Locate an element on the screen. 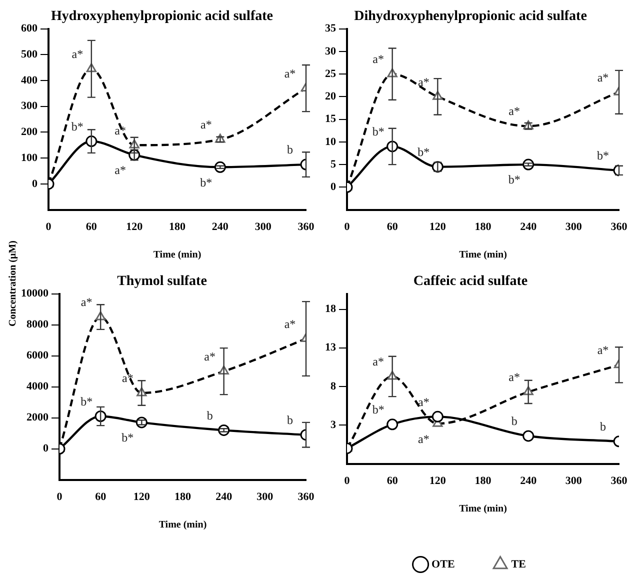 Image resolution: width=633 pixels, height=580 pixels. y-tick-label: 400 is located at coordinates (29, 80).